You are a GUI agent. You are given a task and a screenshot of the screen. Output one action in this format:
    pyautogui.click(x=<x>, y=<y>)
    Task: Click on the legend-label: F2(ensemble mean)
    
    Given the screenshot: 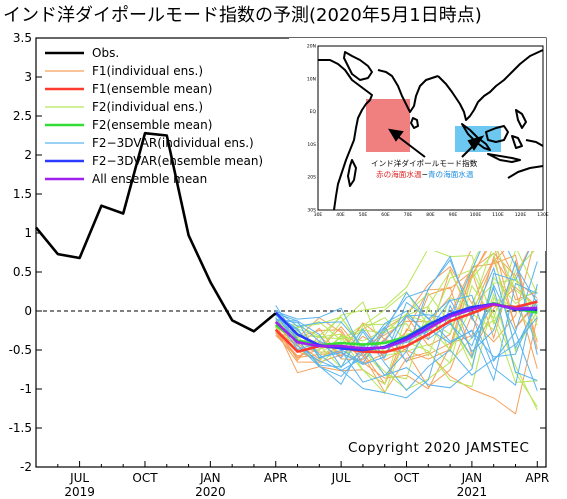 What is the action you would take?
    pyautogui.click(x=152, y=125)
    